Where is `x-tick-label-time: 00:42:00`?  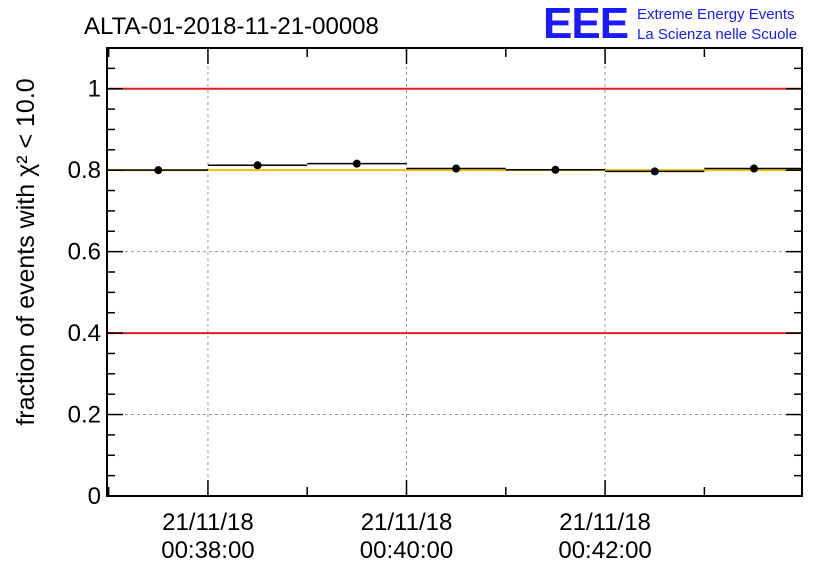
x-tick-label-time: 00:42:00 is located at coordinates (604, 550).